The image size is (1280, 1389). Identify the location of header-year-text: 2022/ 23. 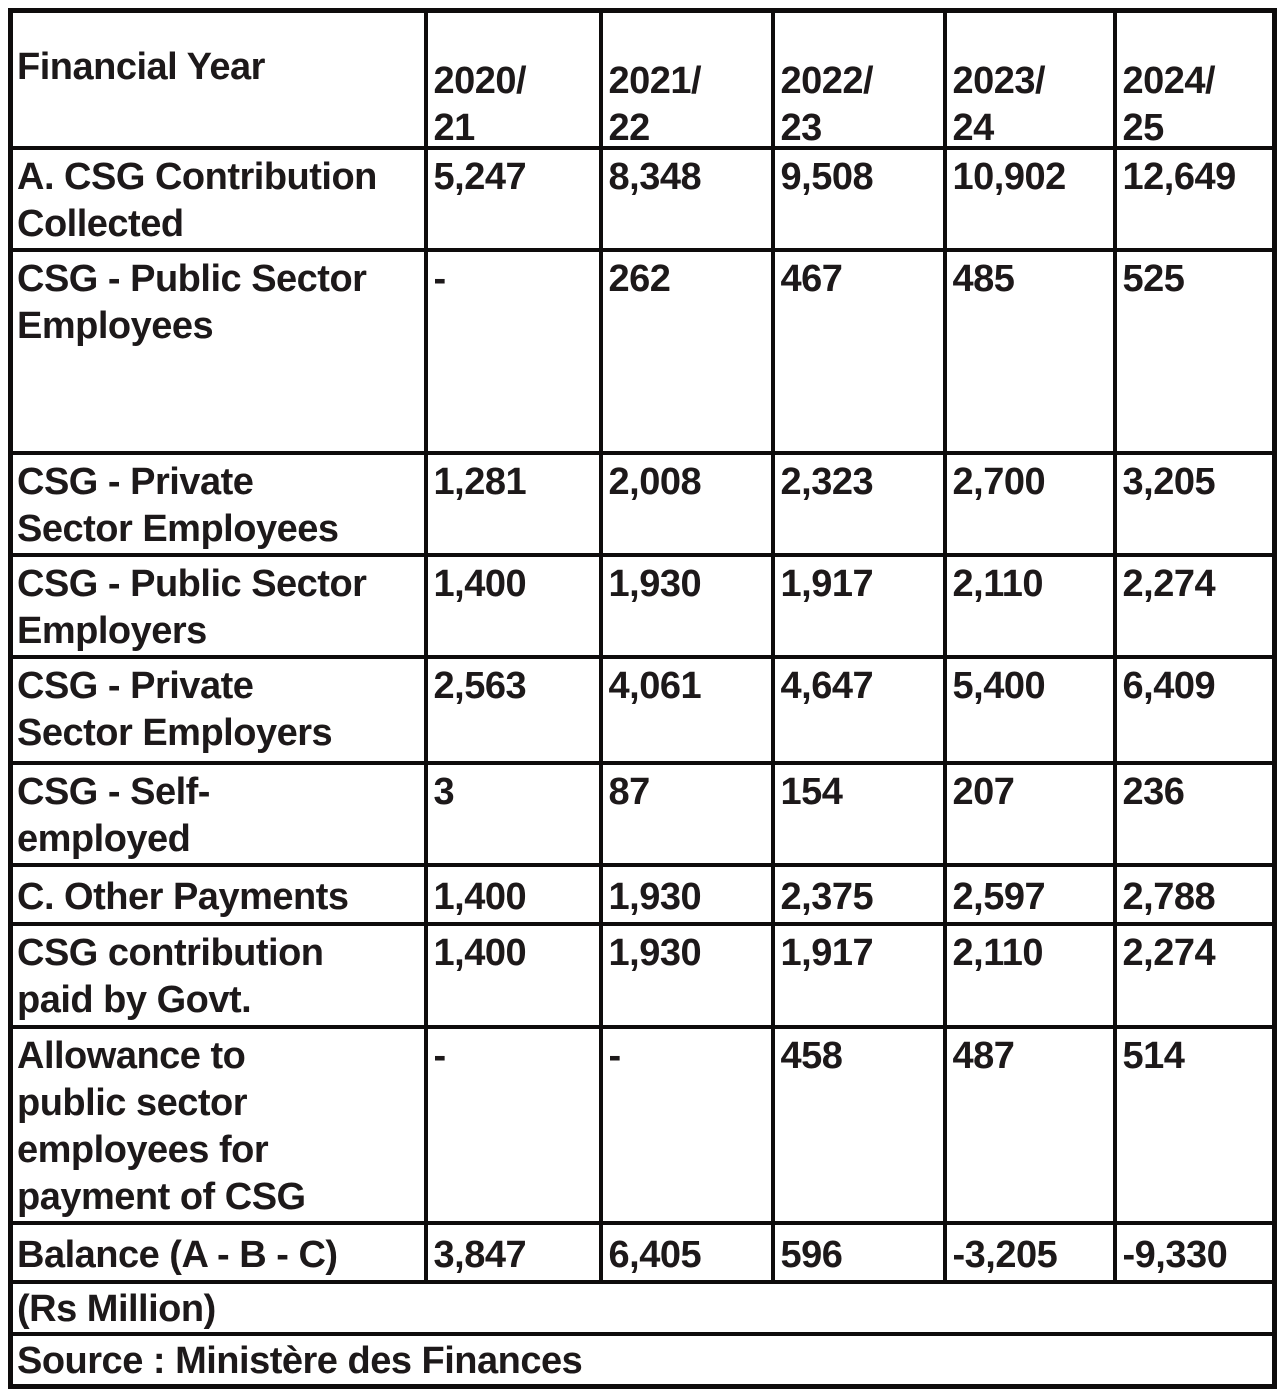
(827, 103).